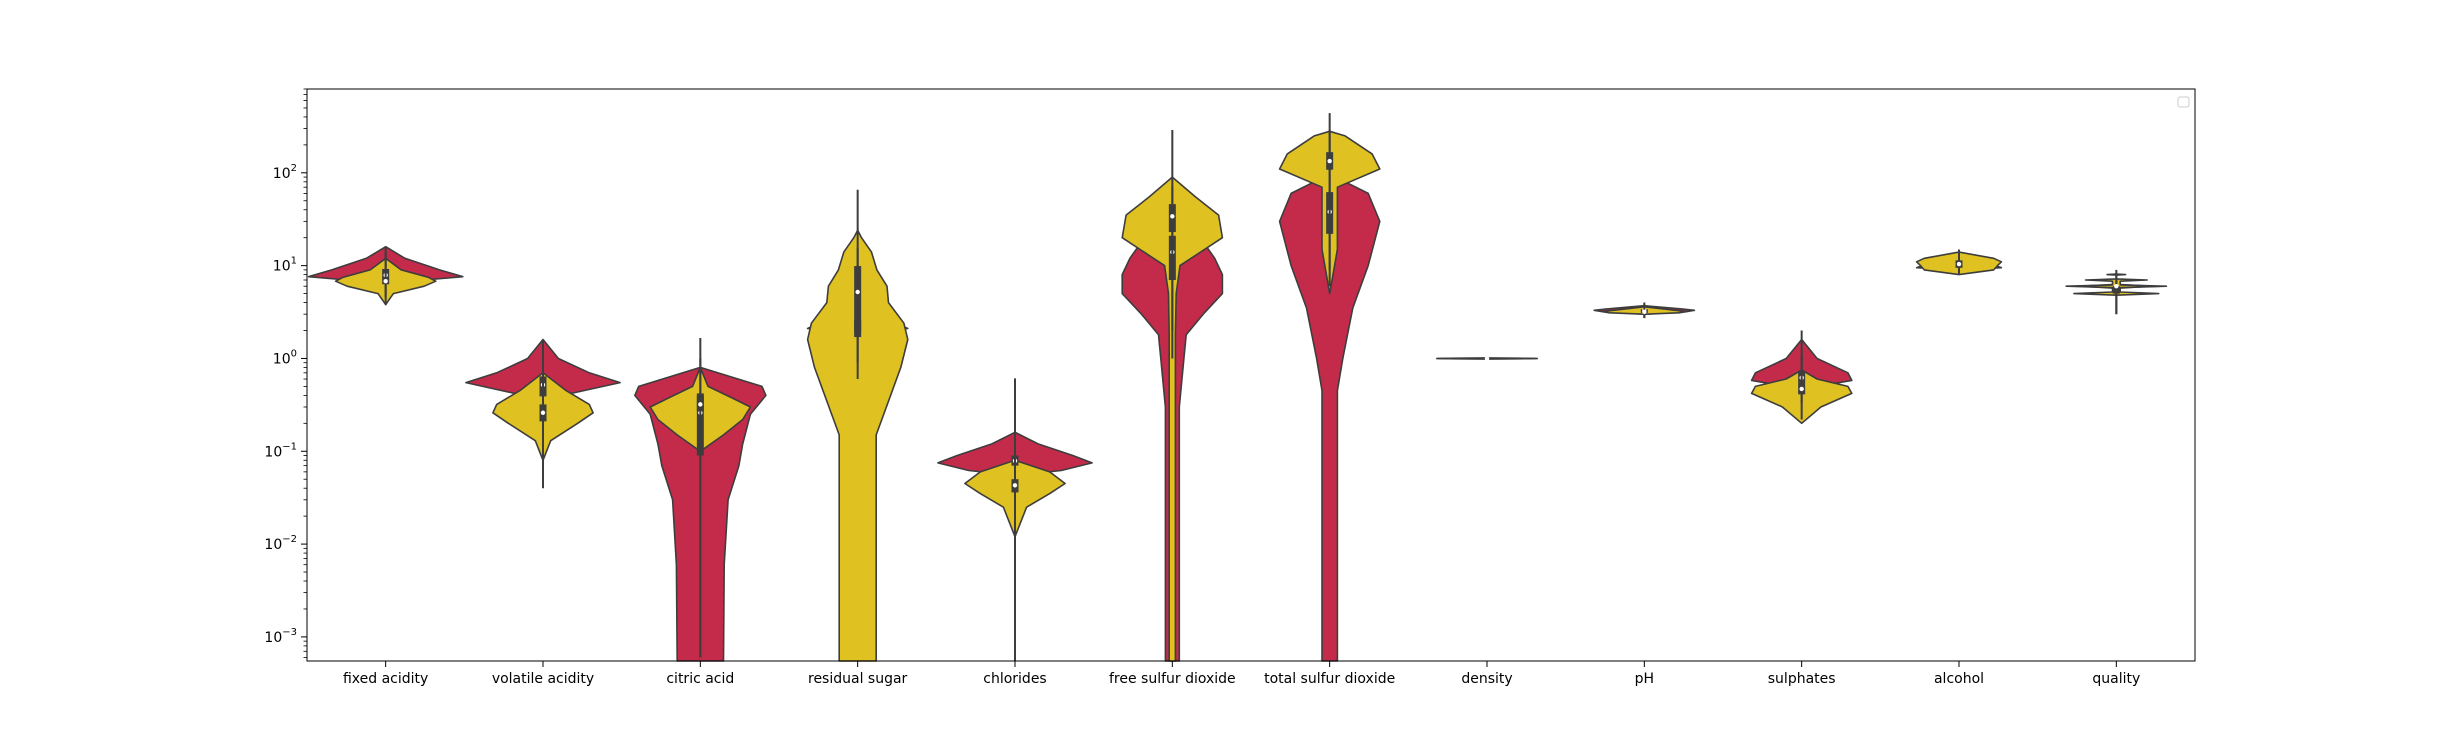 The width and height of the screenshot is (2438, 743). Describe the element at coordinates (280, 450) in the screenshot. I see `y-tick-label: 10⁻¹` at that location.